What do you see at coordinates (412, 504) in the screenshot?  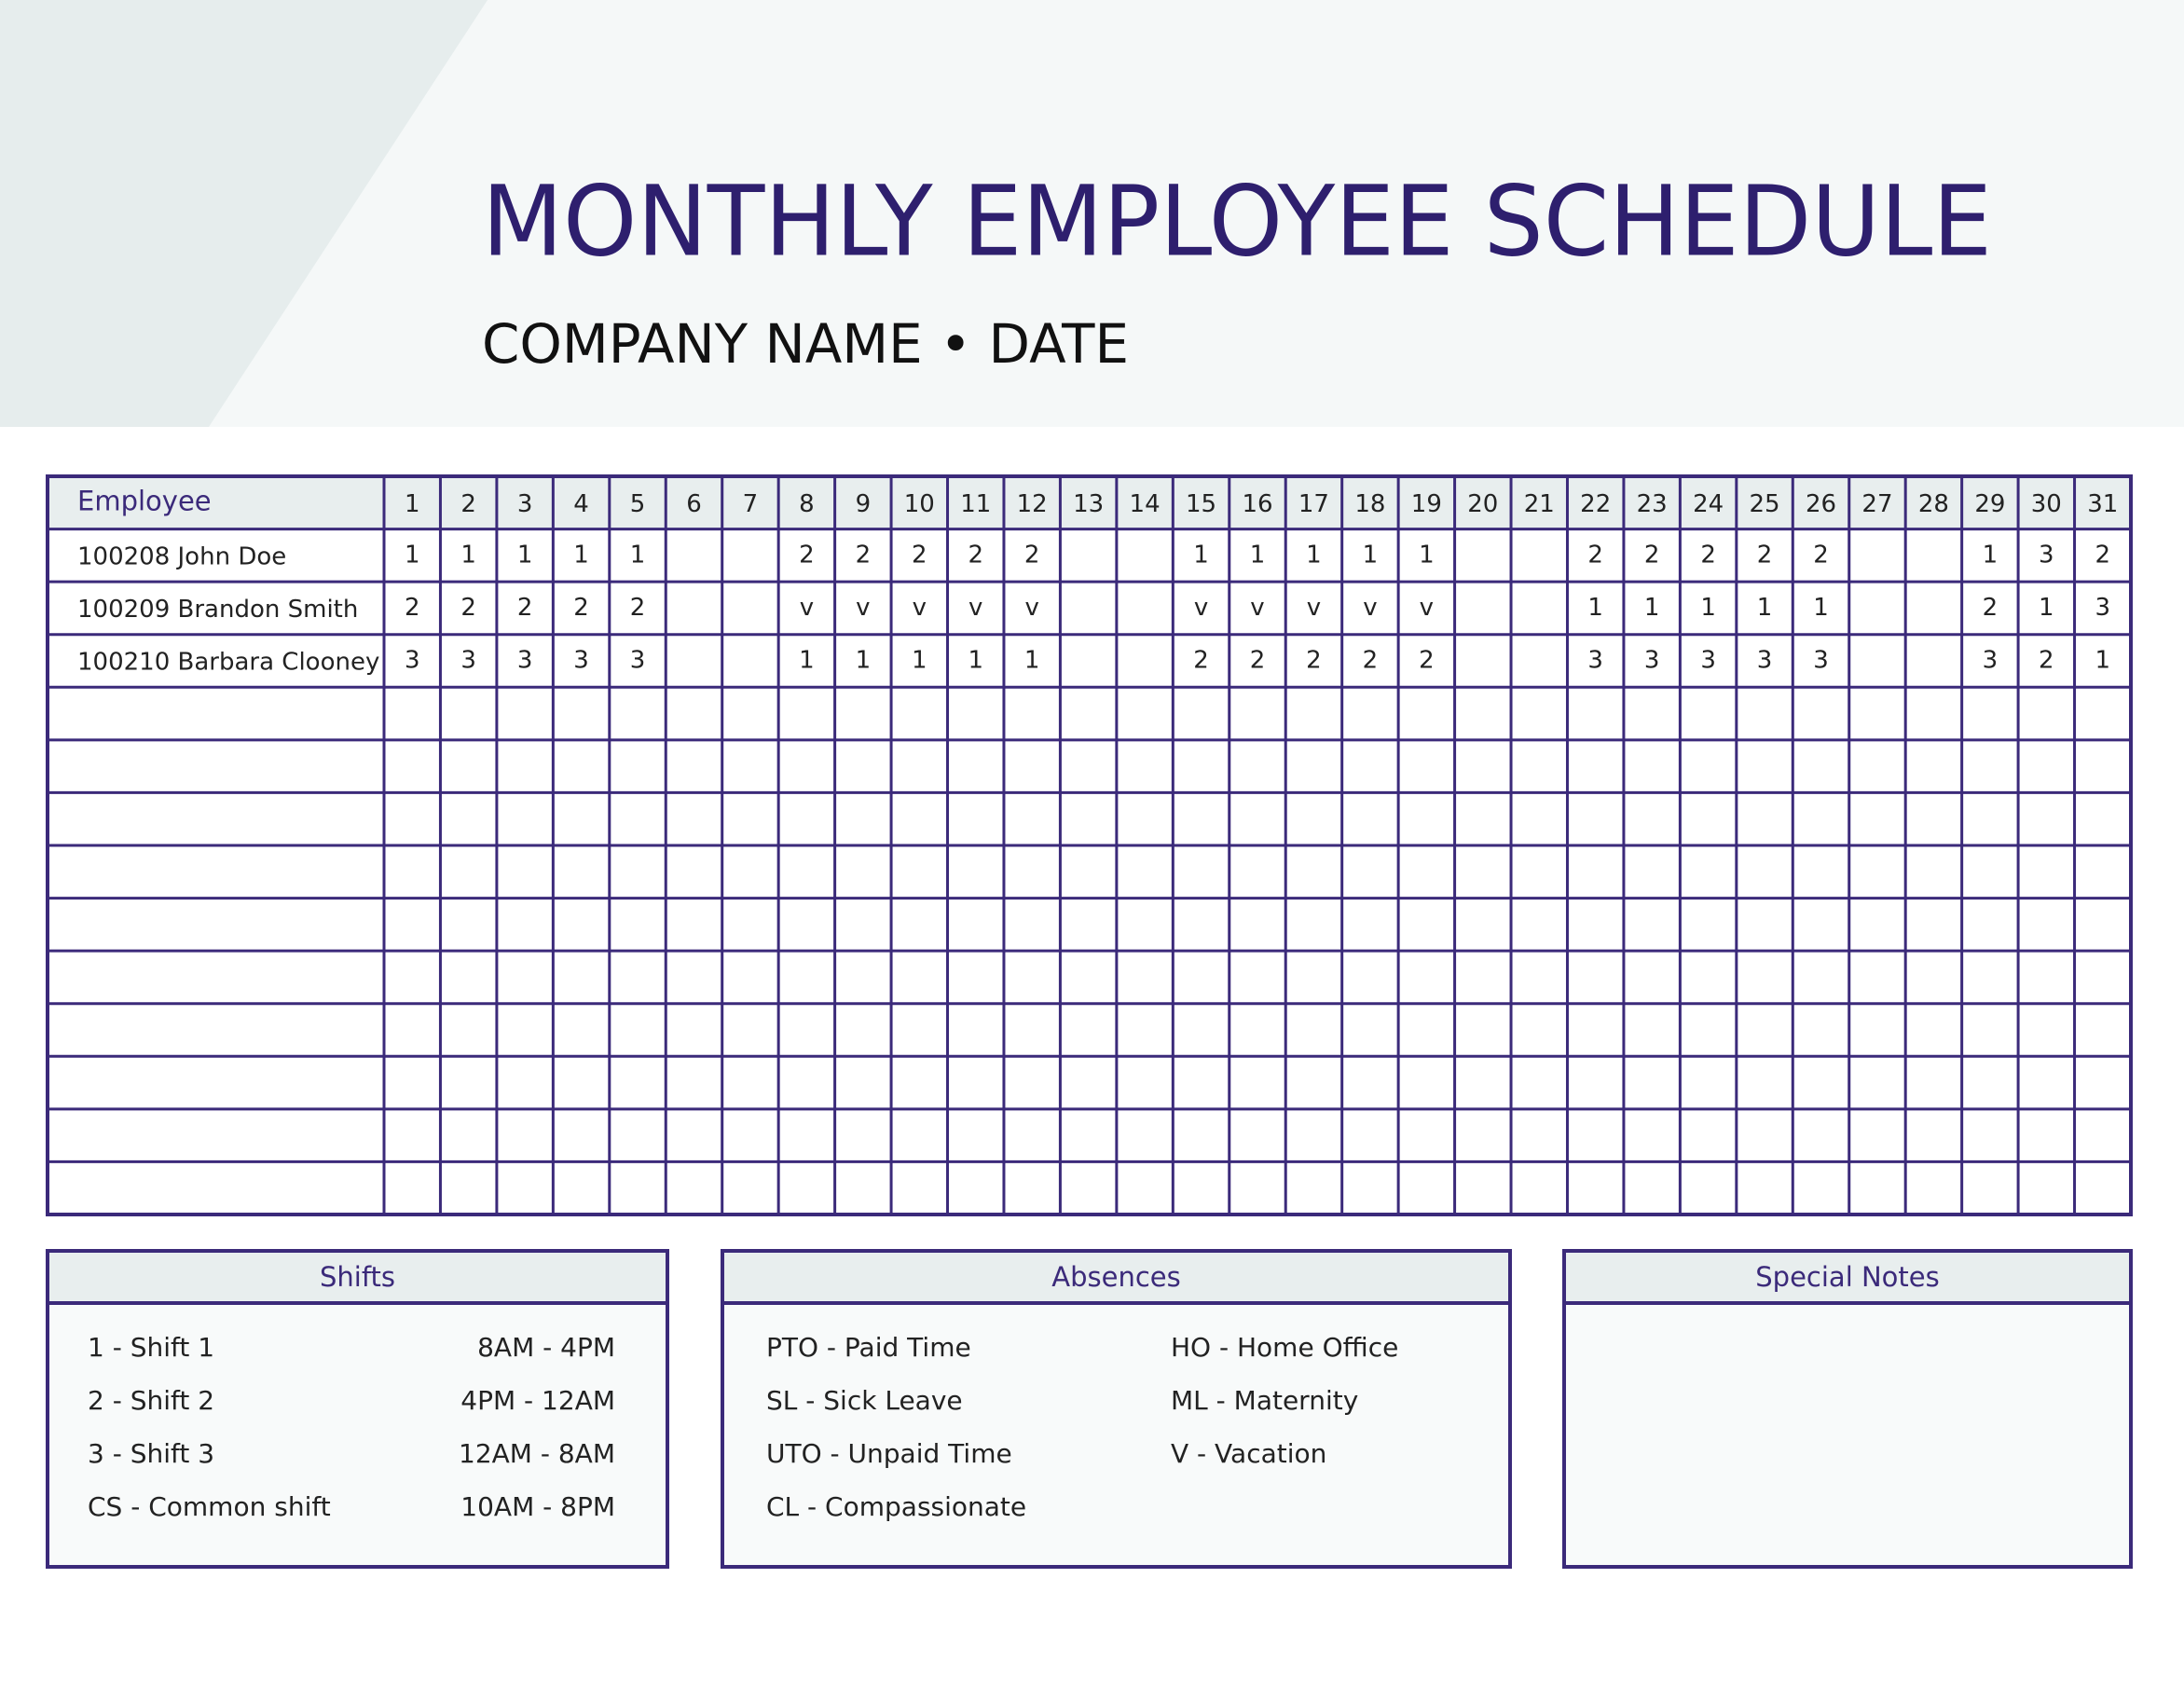 I see `header-cell: 1` at bounding box center [412, 504].